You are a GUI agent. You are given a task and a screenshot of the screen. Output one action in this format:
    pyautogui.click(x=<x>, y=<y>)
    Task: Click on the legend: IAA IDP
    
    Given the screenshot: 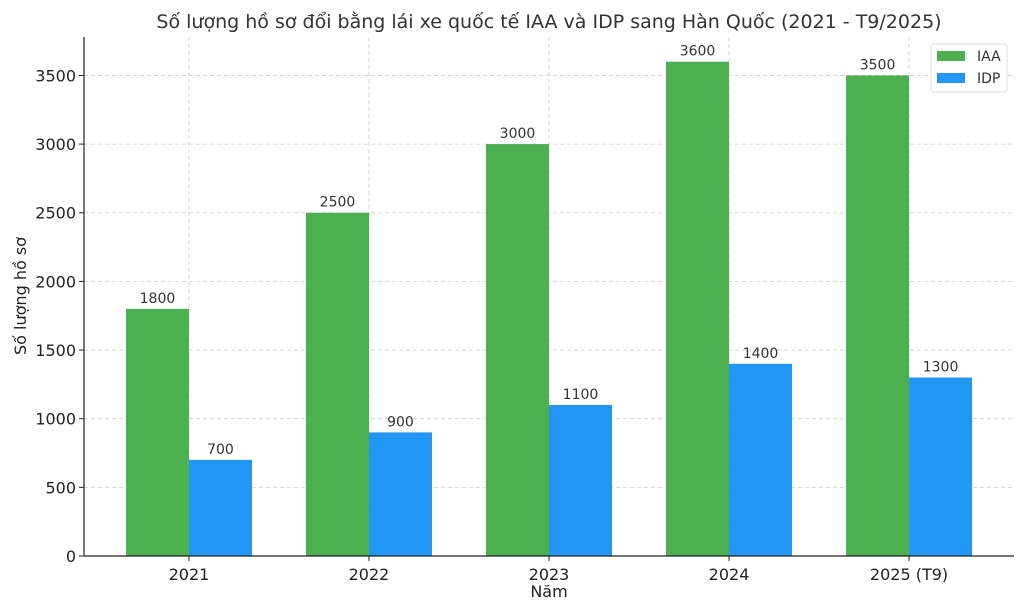 What is the action you would take?
    pyautogui.click(x=969, y=68)
    